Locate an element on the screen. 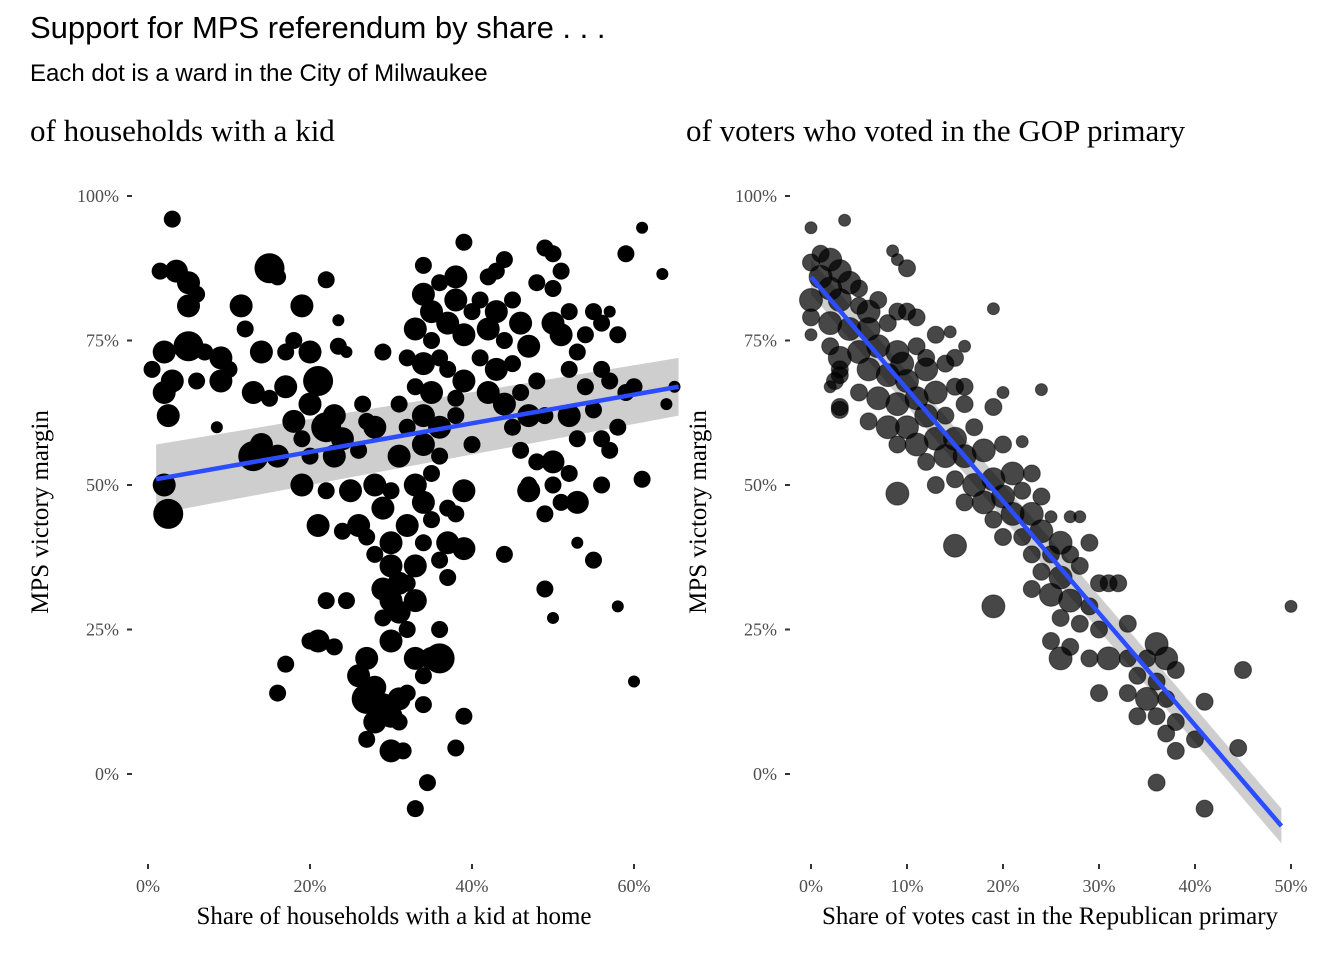 This screenshot has width=1344, height=960. x-tick-label: 0% is located at coordinates (148, 886).